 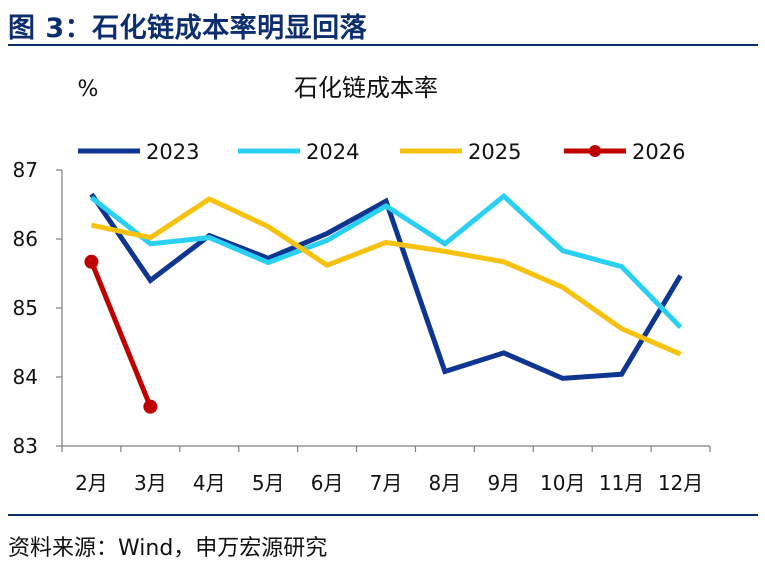 What do you see at coordinates (25, 239) in the screenshot?
I see `y-tick-label: 86` at bounding box center [25, 239].